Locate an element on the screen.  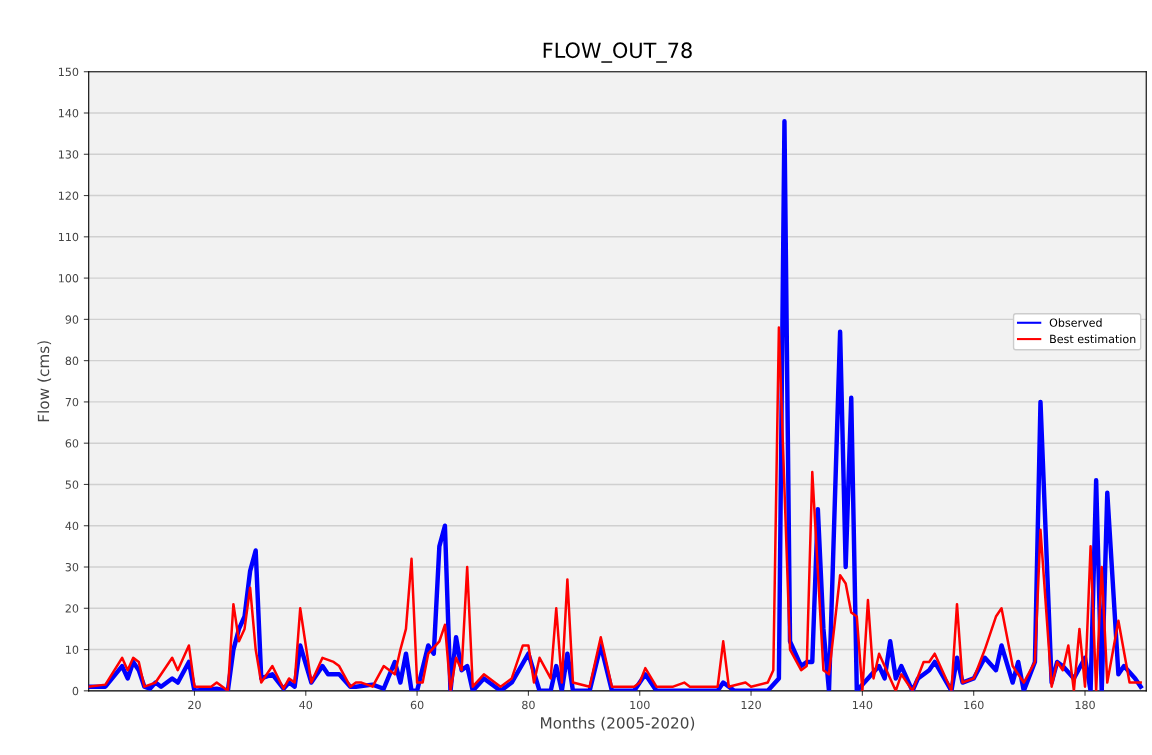
y-axis-title: Flow (cms) is located at coordinates (44, 381).